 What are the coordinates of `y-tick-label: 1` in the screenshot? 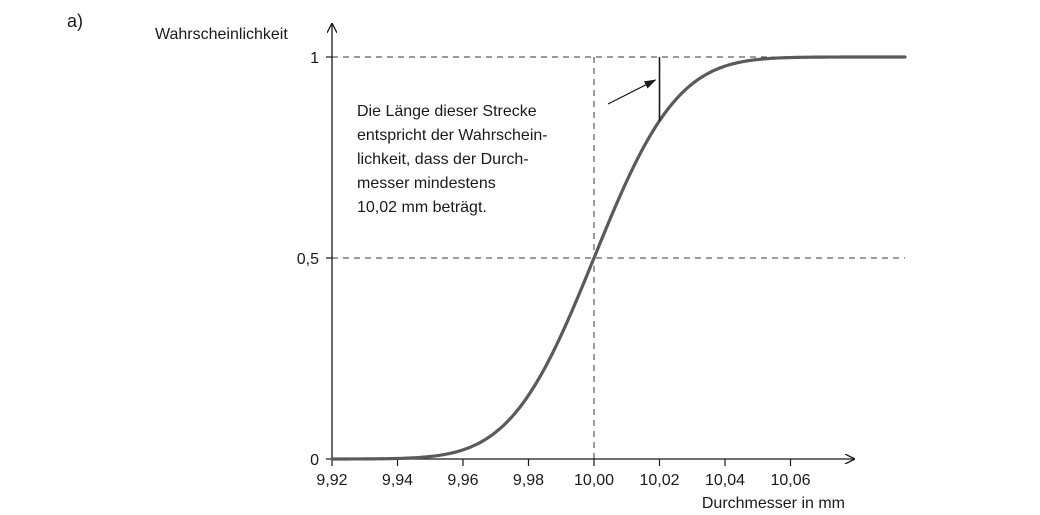 It's located at (314, 58).